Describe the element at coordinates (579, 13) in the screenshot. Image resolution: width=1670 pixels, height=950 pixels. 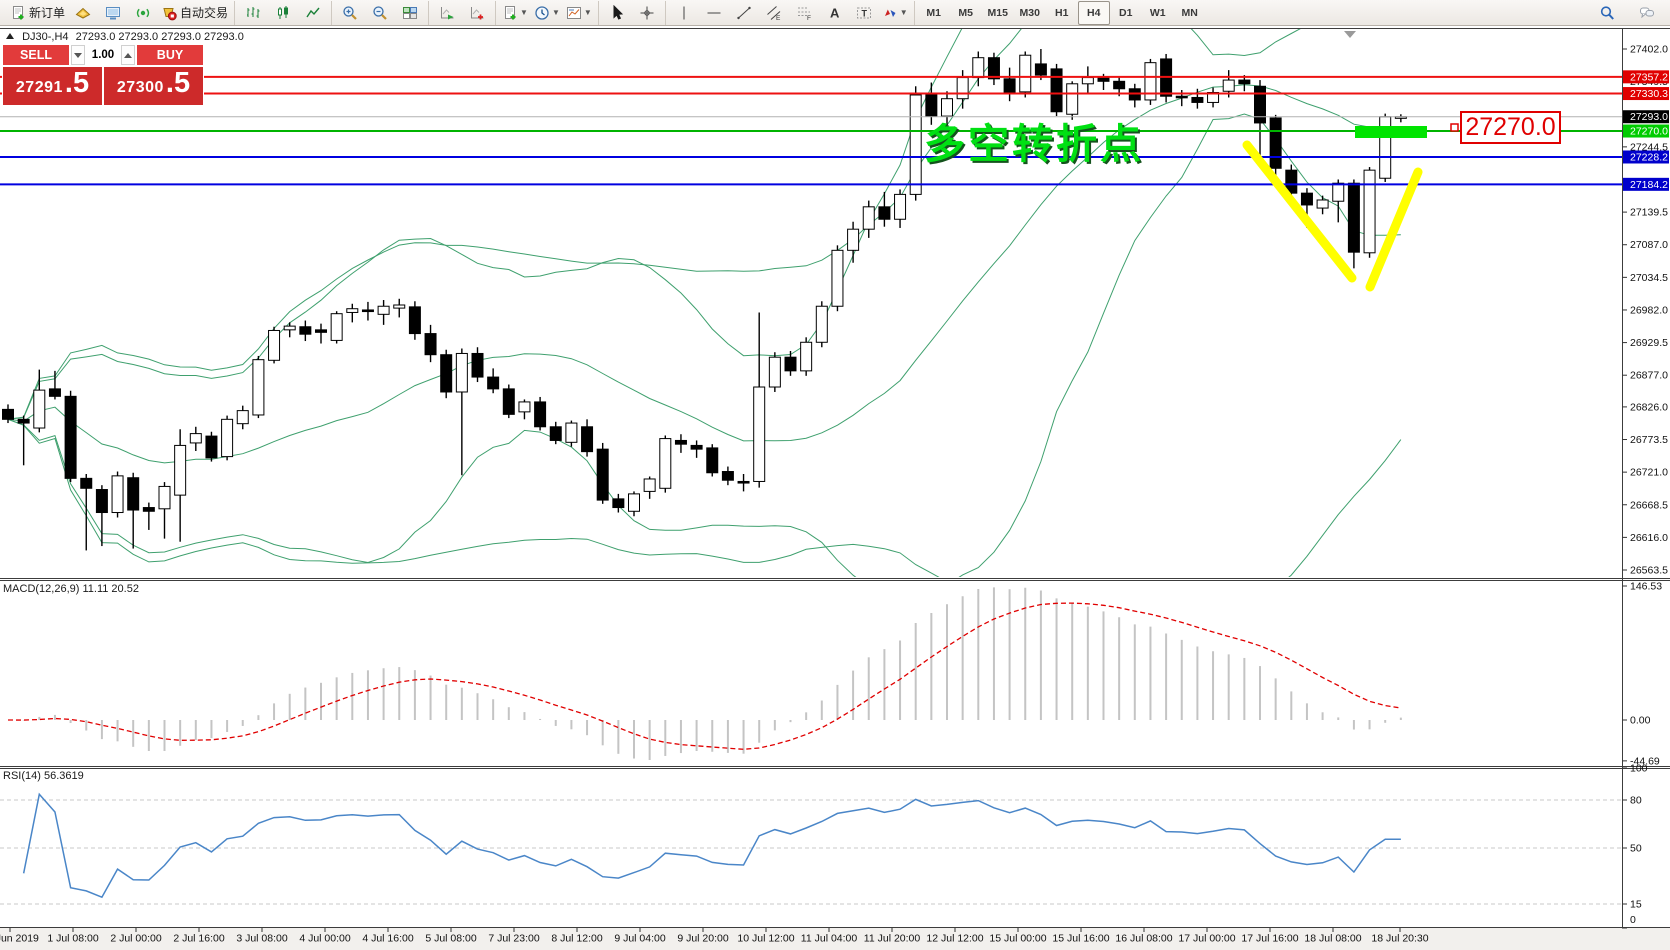
I see `templates-dropdown: ▼` at that location.